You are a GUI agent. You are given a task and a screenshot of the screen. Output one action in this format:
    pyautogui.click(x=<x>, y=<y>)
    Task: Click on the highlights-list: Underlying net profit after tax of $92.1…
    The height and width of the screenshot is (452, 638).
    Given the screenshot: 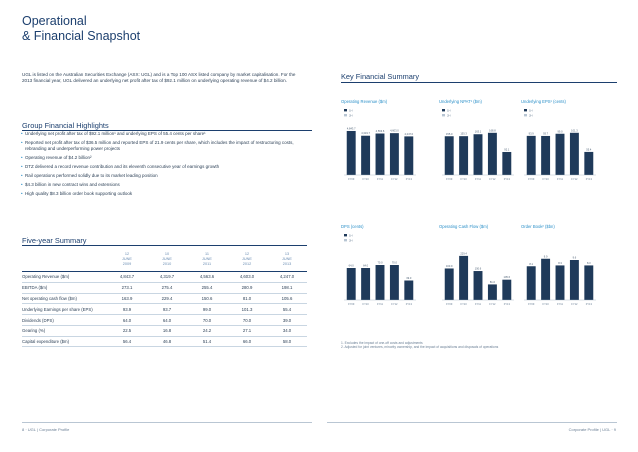 What is the action you would take?
    pyautogui.click(x=166, y=165)
    